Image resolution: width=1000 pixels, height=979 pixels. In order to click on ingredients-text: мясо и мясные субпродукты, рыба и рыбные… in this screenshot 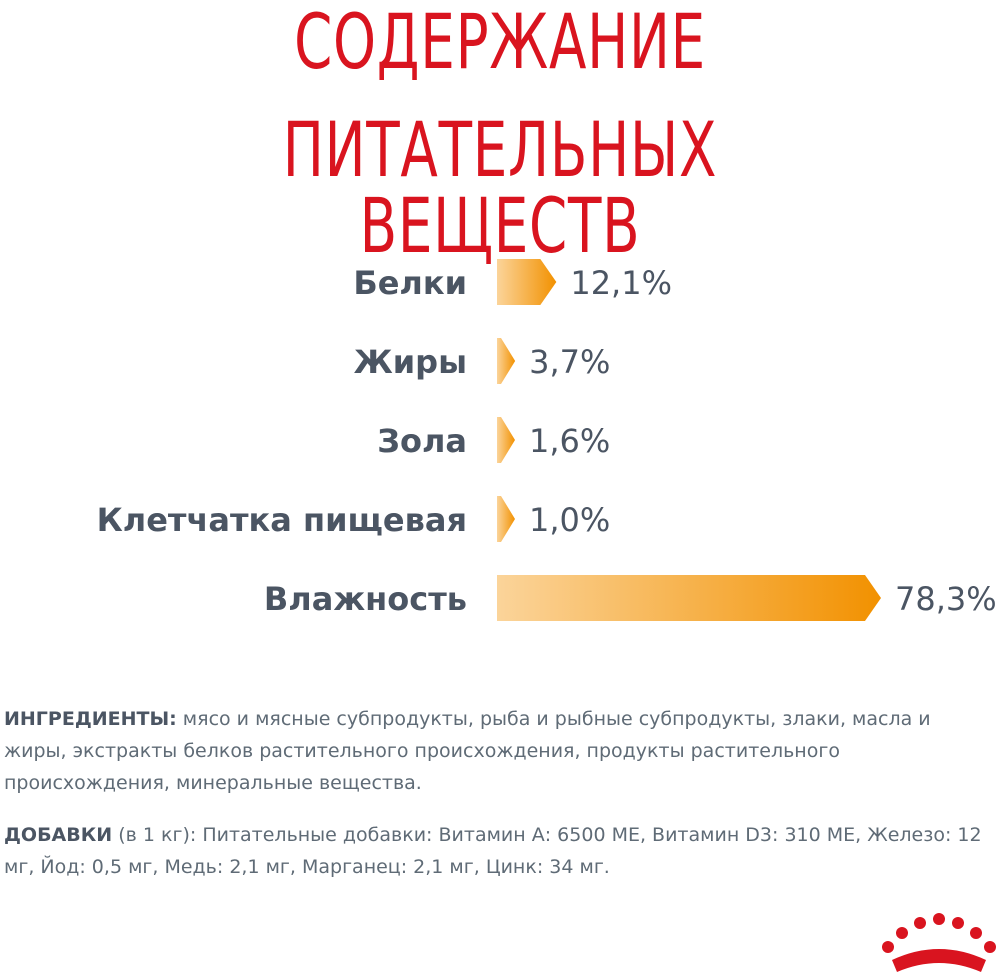, I will do `click(467, 751)`.